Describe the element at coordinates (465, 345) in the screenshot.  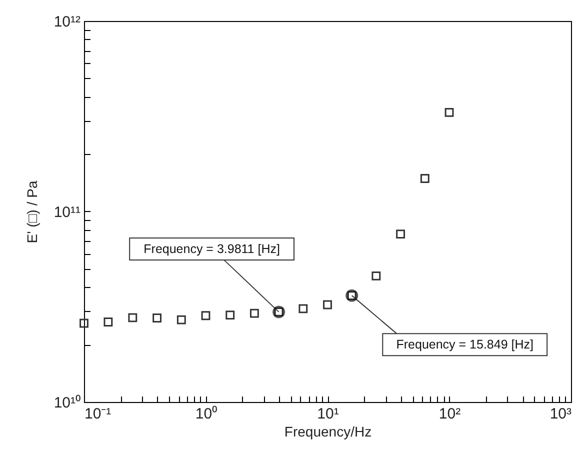
I see `annotation: Frequency = 15.849 [Hz]` at that location.